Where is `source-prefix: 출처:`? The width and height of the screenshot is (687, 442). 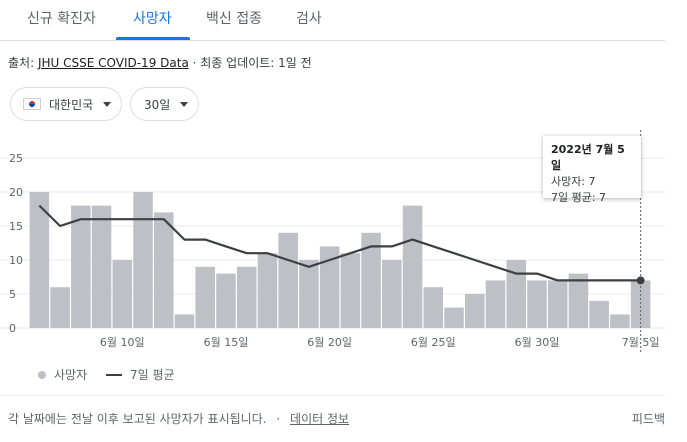 source-prefix: 출처: is located at coordinates (21, 63).